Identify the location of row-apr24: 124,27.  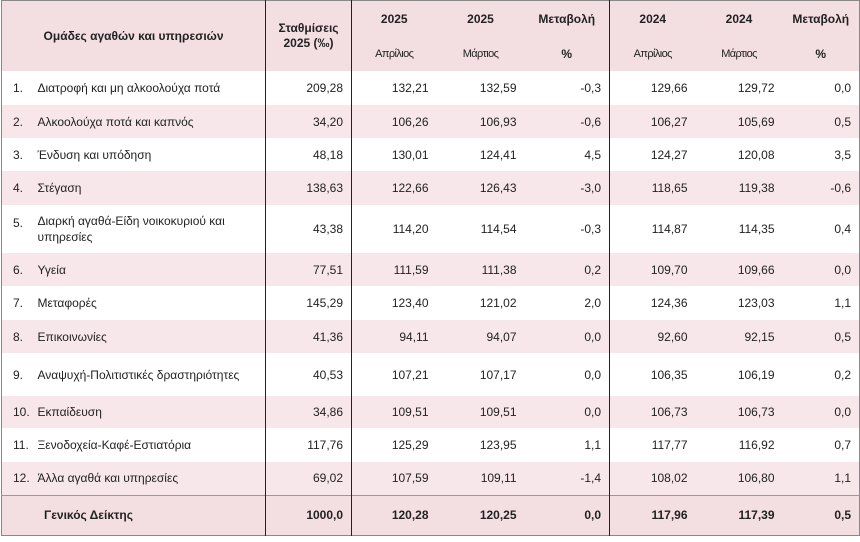
(652, 154).